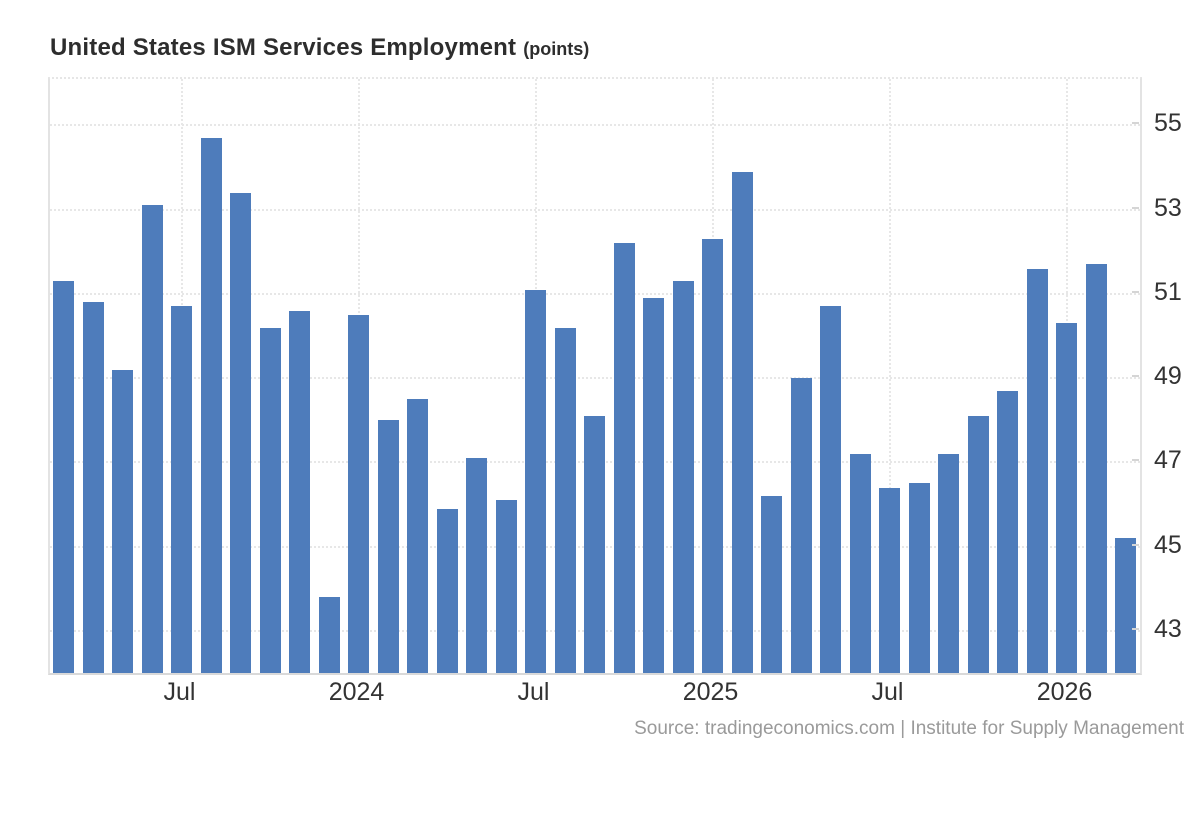 The image size is (1200, 820). Describe the element at coordinates (356, 692) in the screenshot. I see `x-axis-label-2024: 2024` at that location.